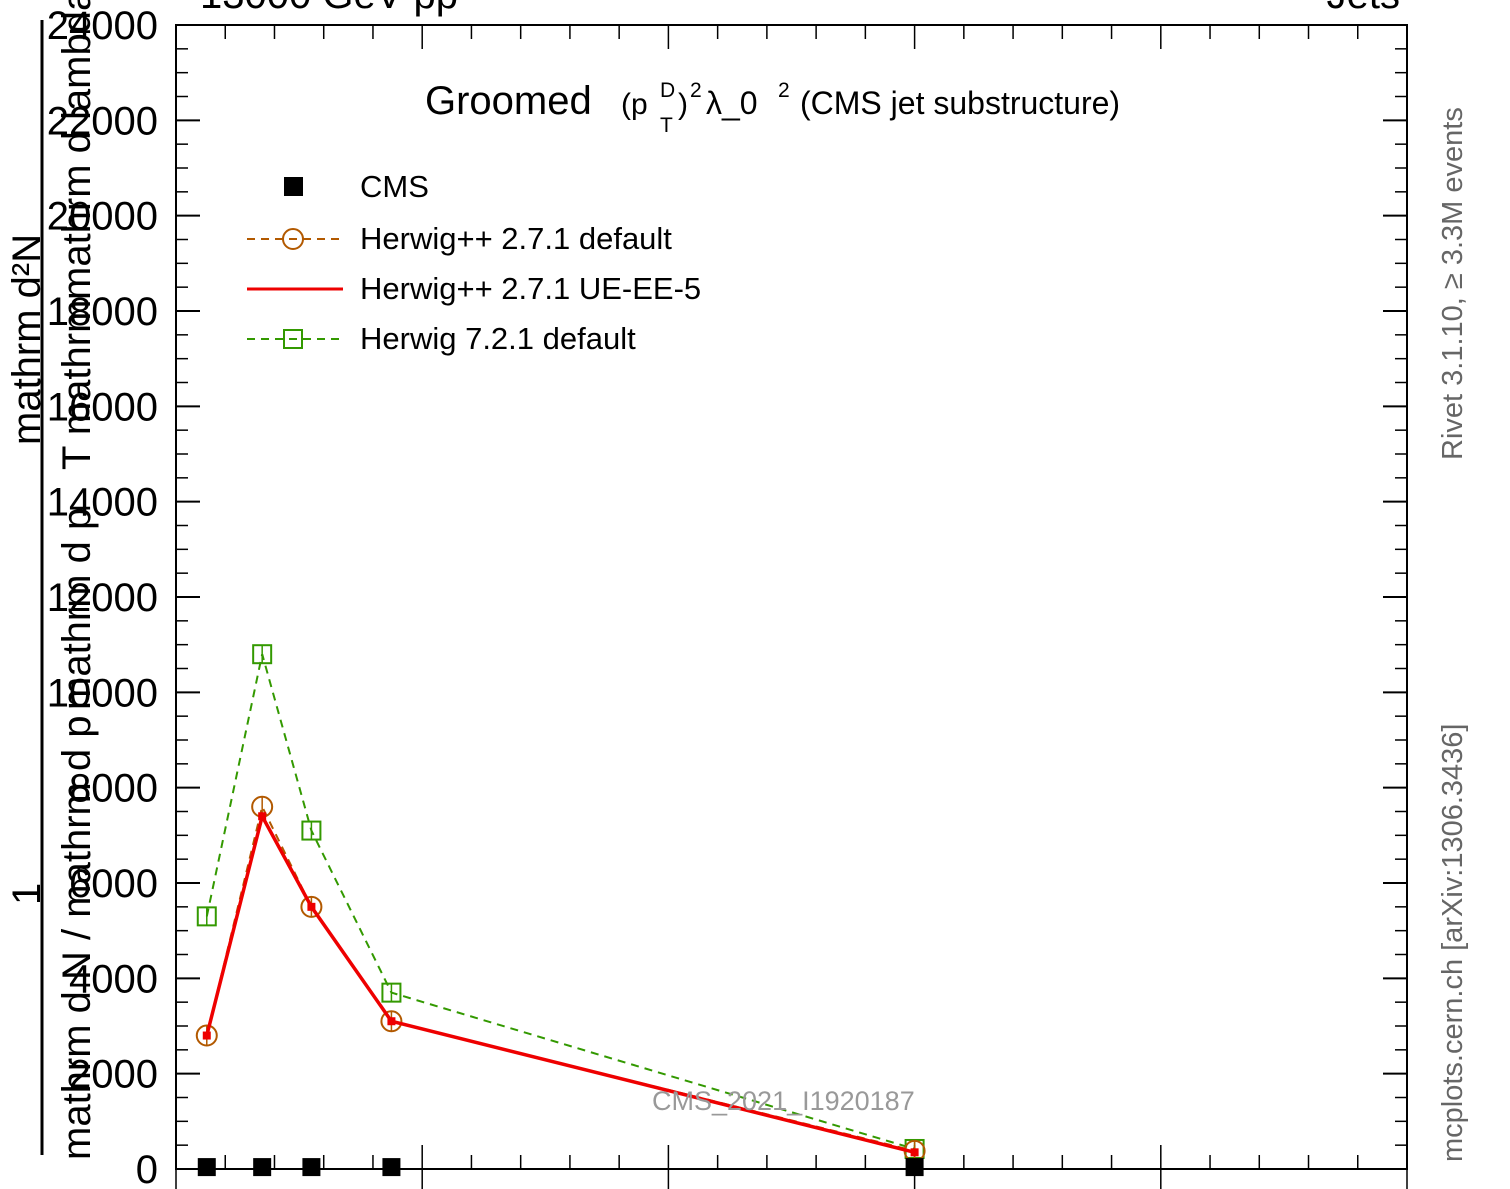 The width and height of the screenshot is (1510, 1189). Describe the element at coordinates (784, 90) in the screenshot. I see `title-lambda-pow: 2` at that location.